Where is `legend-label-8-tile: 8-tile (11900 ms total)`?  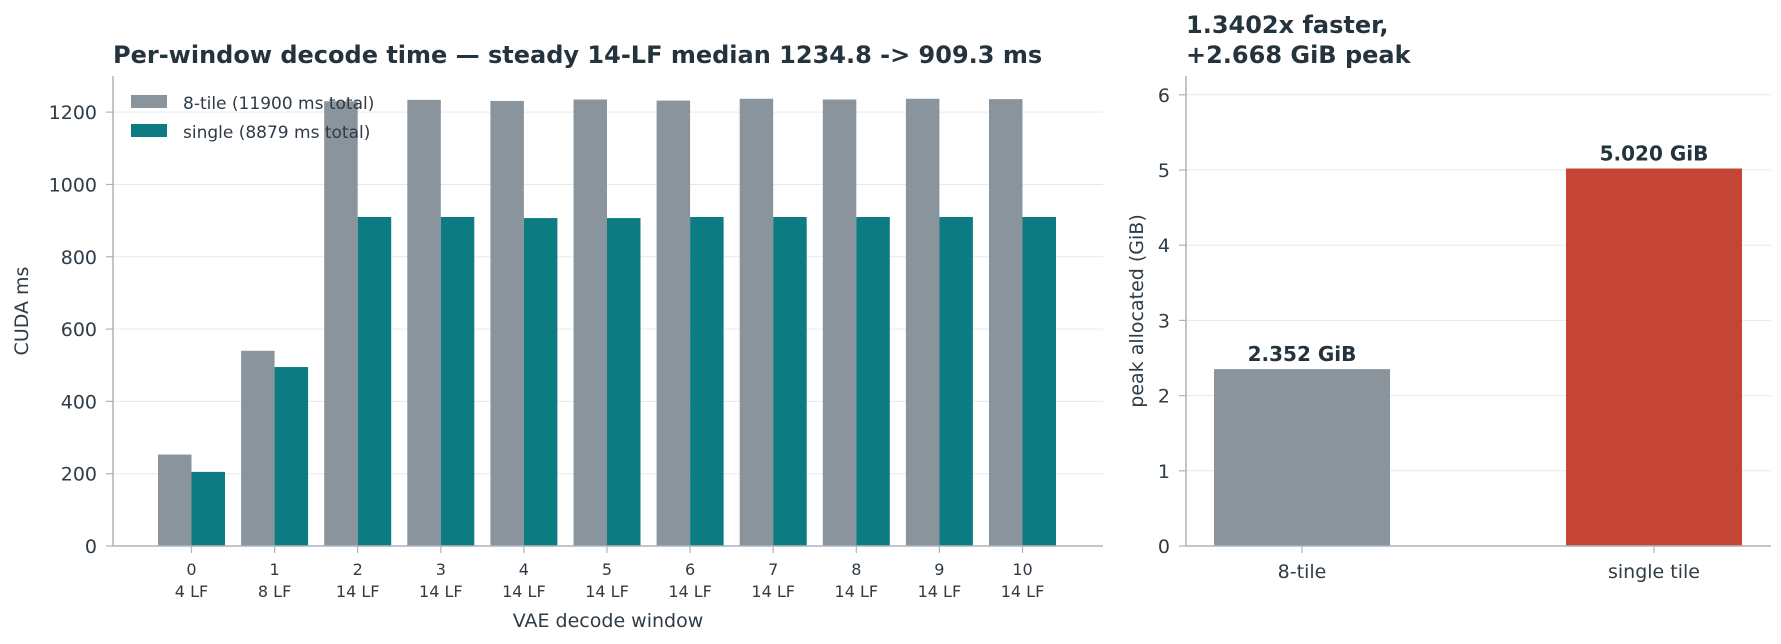
legend-label-8-tile: 8-tile (11900 ms total) is located at coordinates (278, 104).